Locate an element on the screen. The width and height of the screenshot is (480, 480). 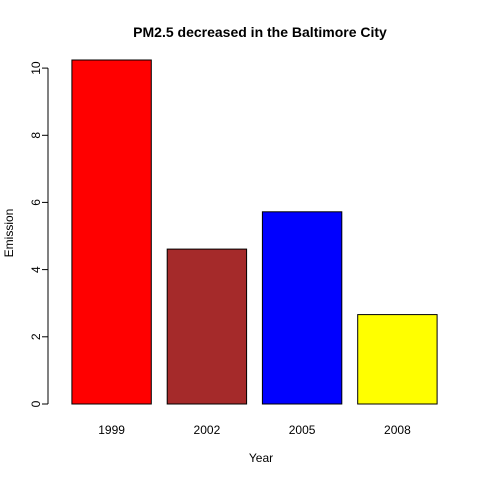
x-tick-label-2005: 2005 is located at coordinates (302, 430).